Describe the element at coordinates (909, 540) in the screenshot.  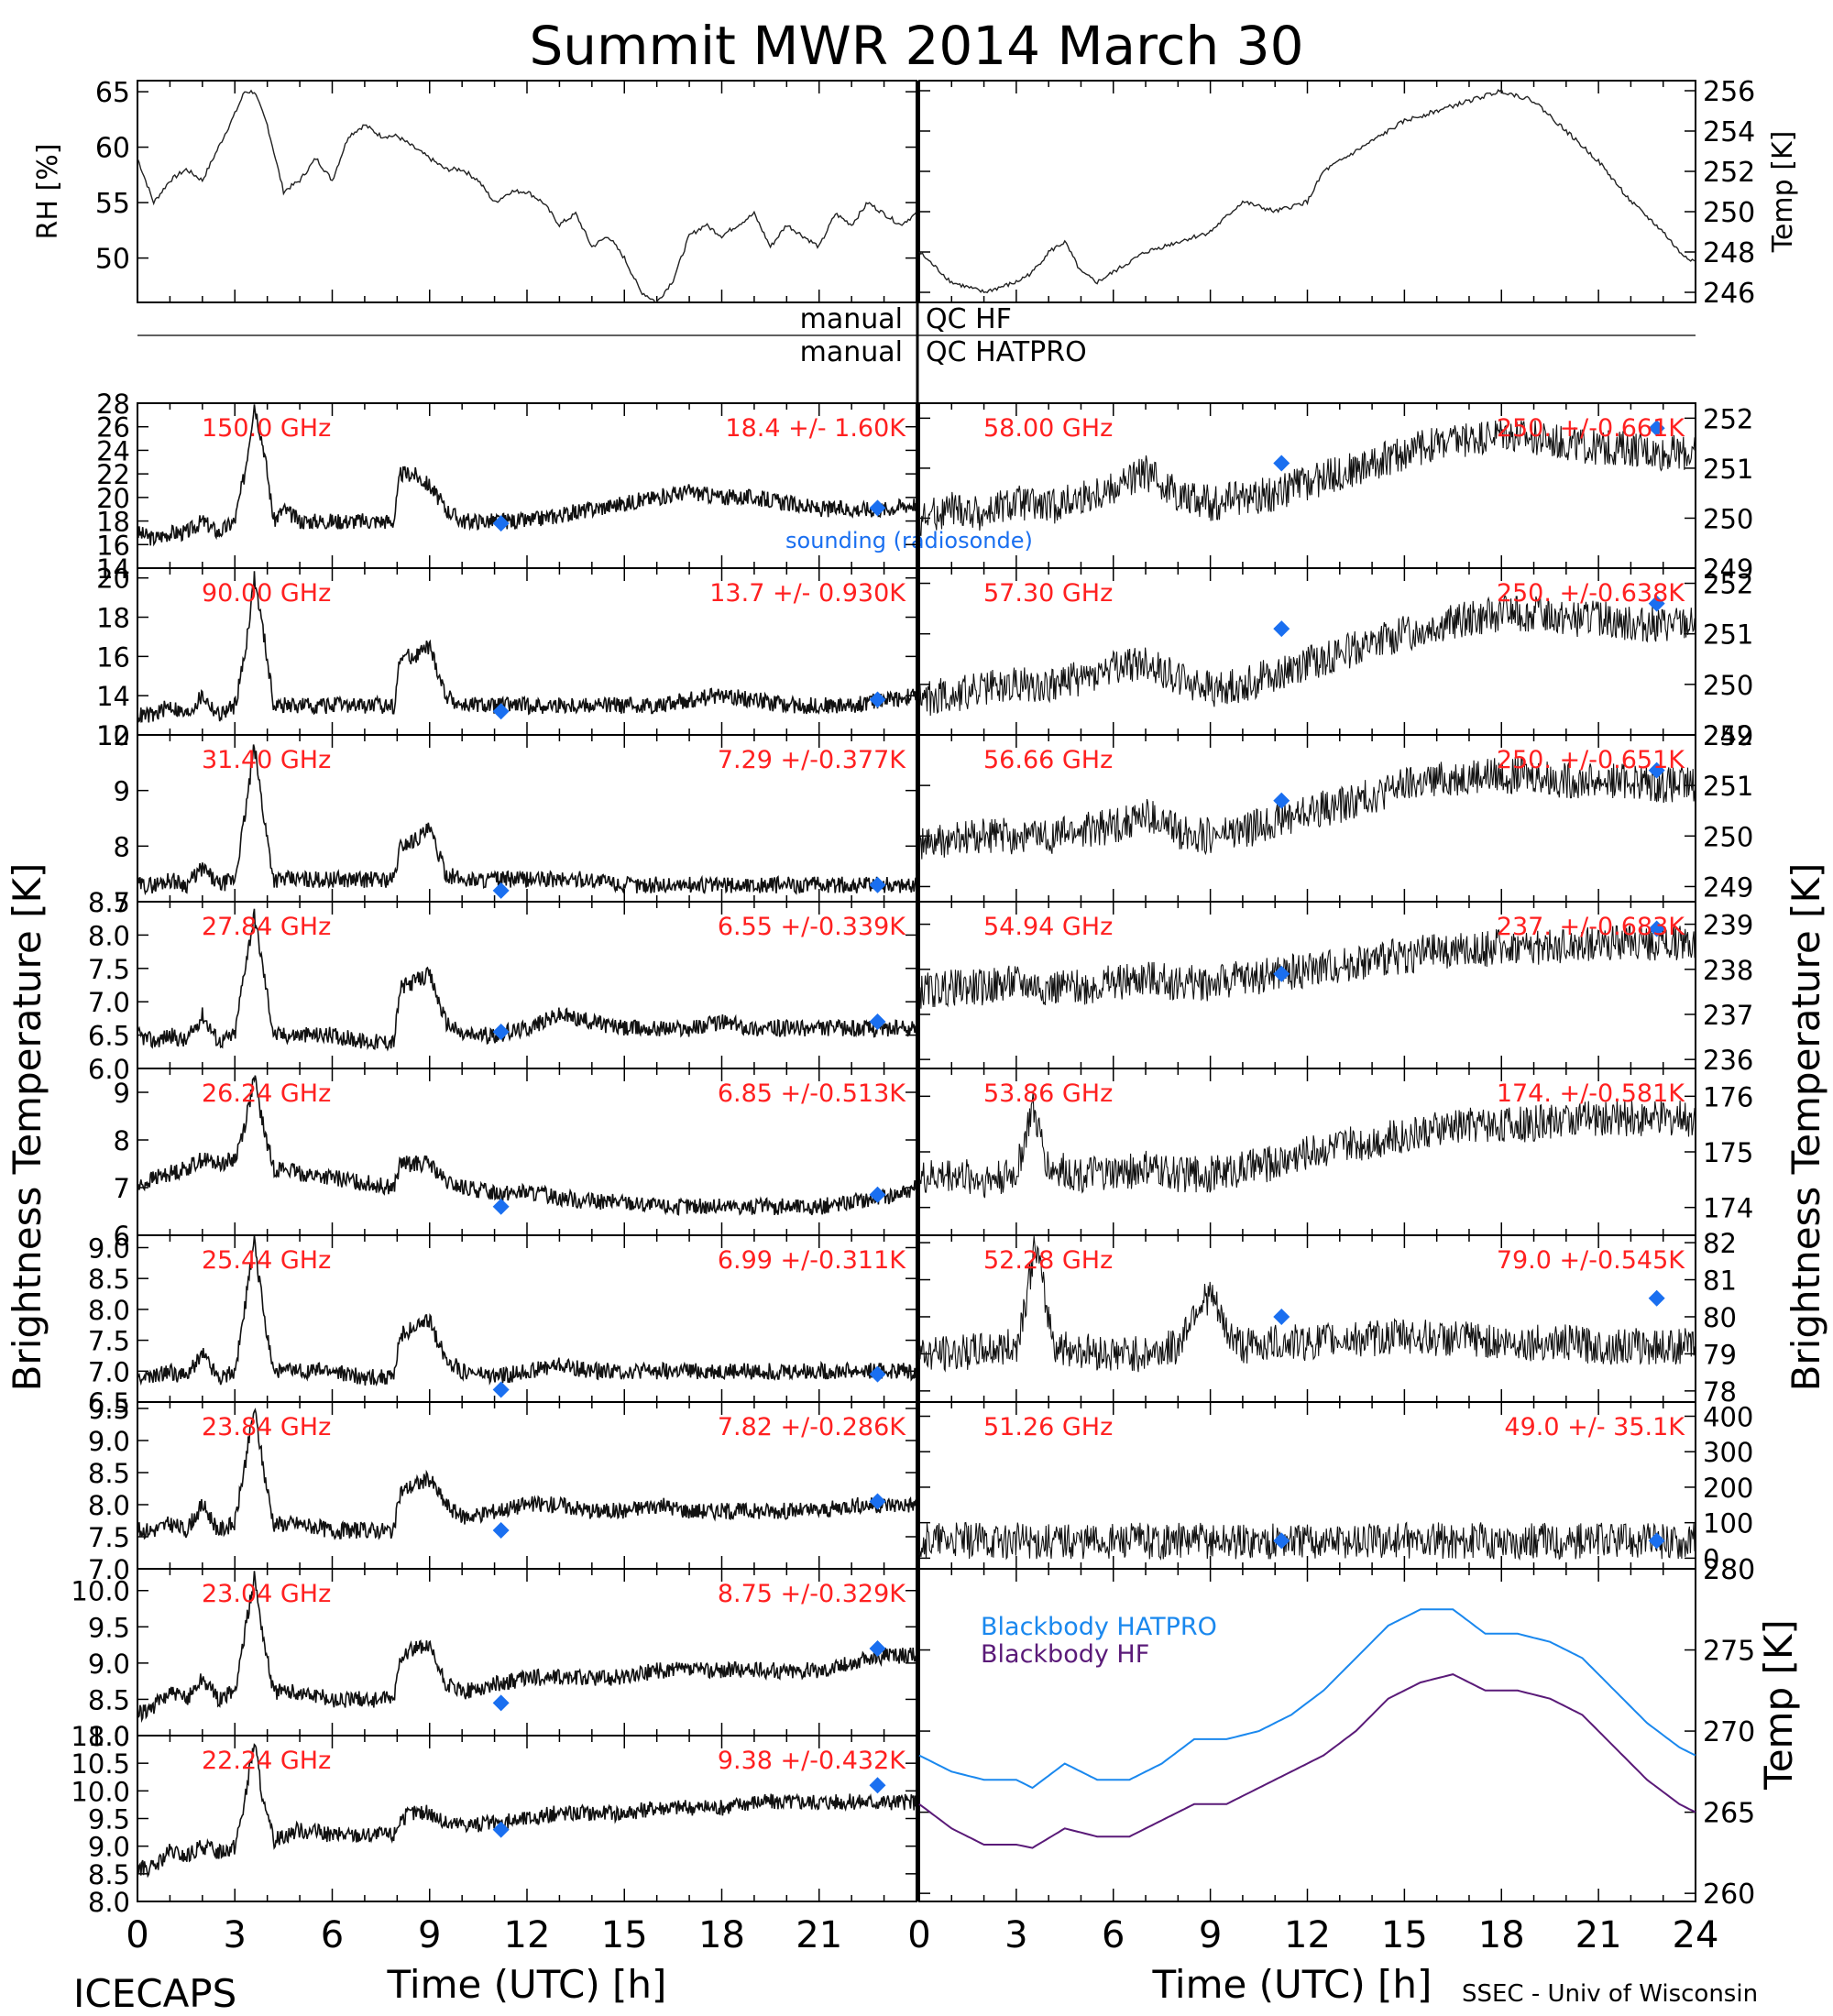
I see `sounding-legend: sounding (radiosonde)` at that location.